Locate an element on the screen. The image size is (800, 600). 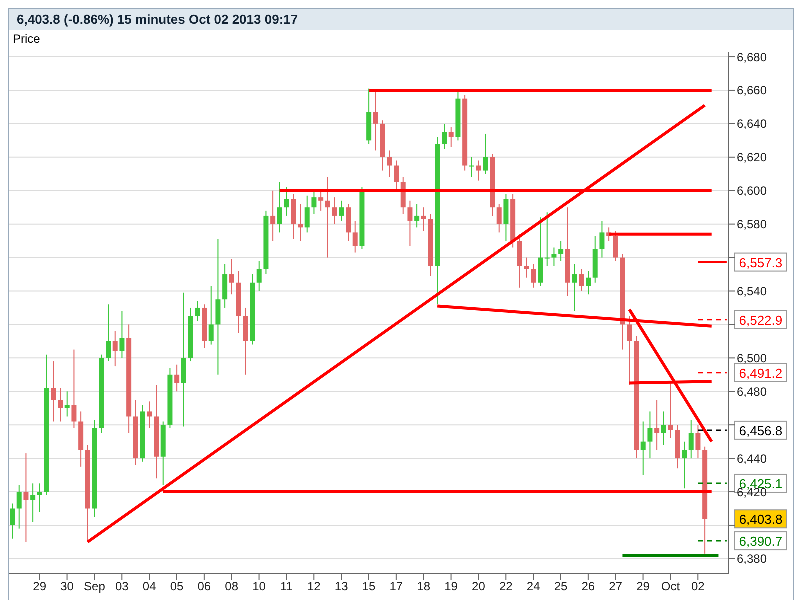
y-tick-label: 6,500 is located at coordinates (752, 358).